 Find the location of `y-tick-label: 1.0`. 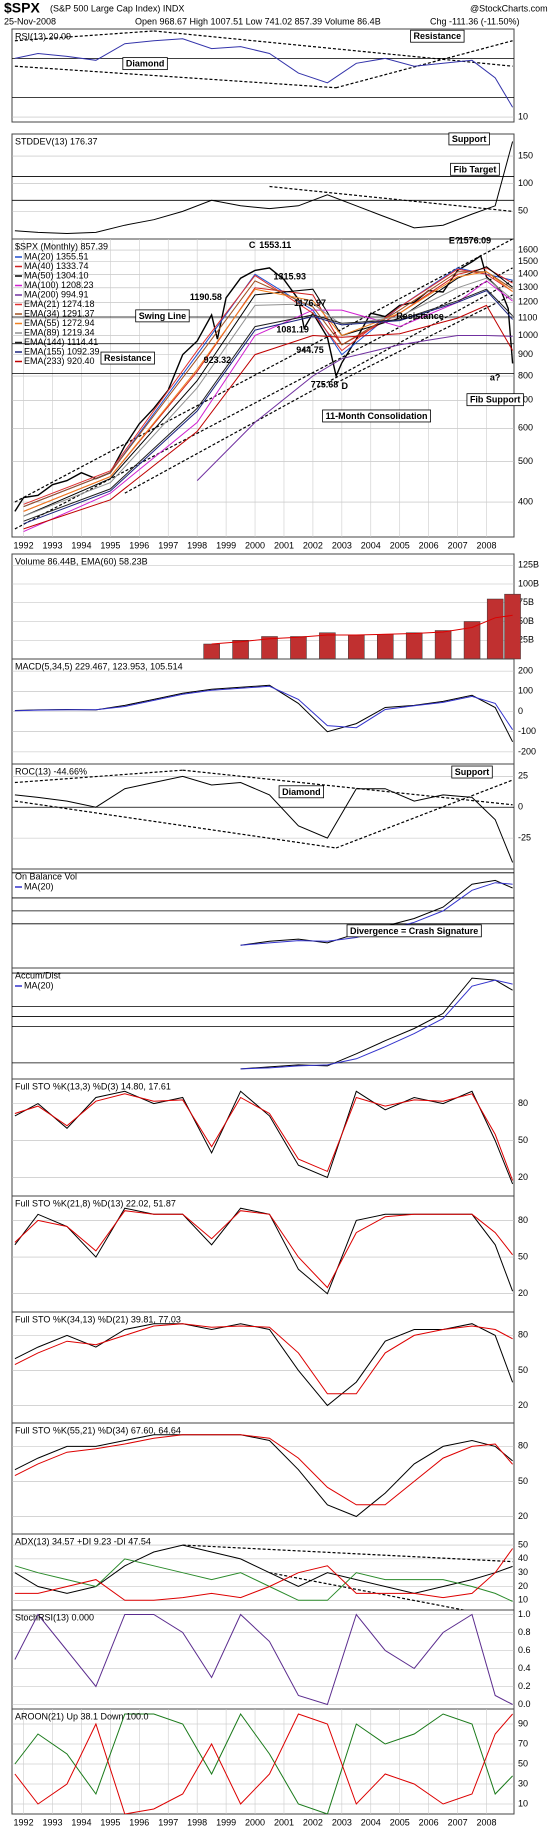

y-tick-label: 1.0 is located at coordinates (524, 1614).